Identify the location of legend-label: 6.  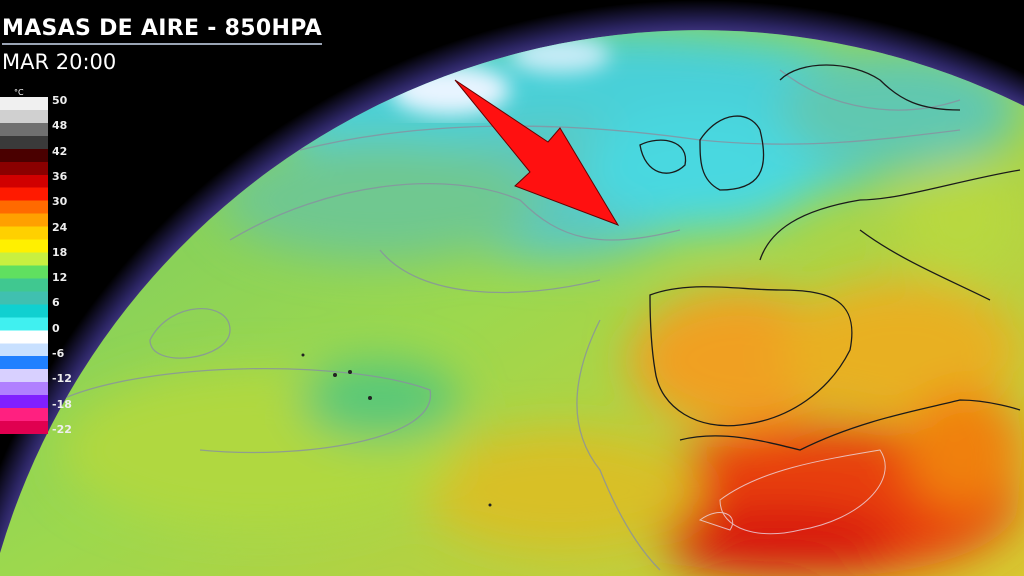
(56, 303).